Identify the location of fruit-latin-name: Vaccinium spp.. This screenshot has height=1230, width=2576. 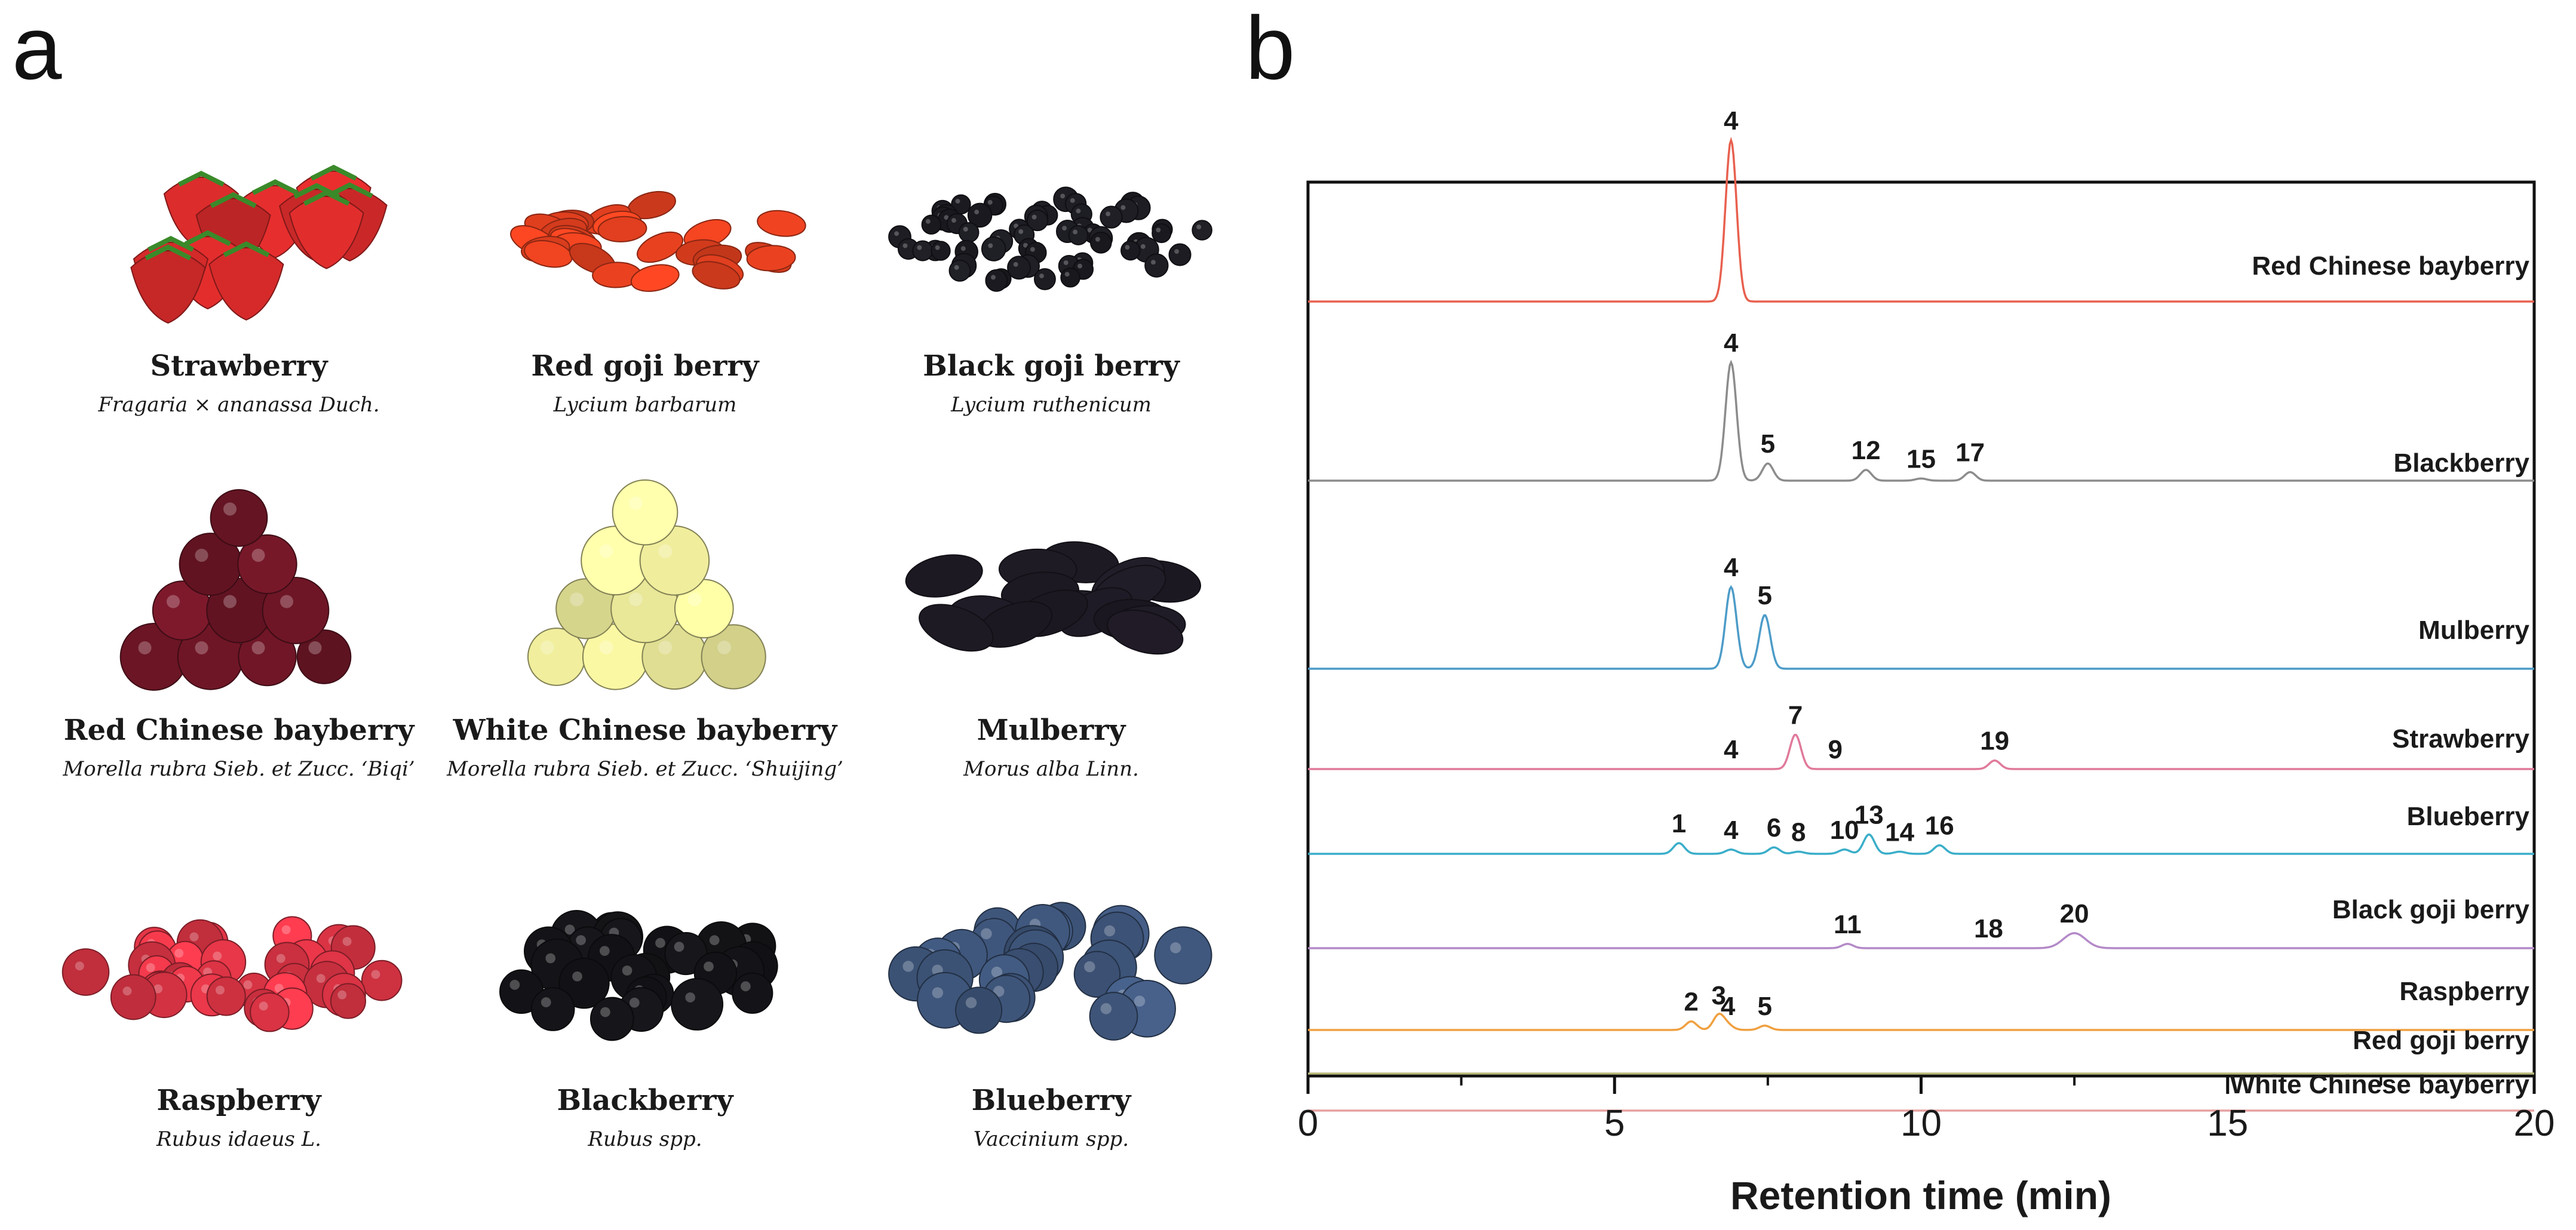
(1051, 1139).